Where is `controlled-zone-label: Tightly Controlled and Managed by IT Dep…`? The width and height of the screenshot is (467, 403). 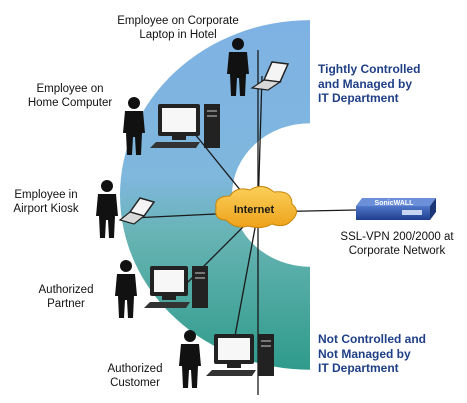
controlled-zone-label: Tightly Controlled and Managed by IT Dep… is located at coordinates (369, 83).